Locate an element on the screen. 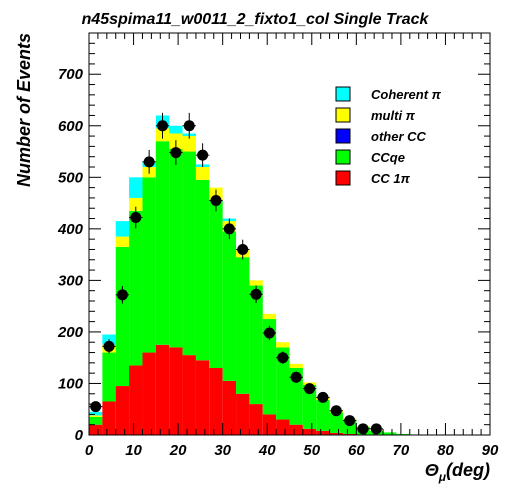  y-tick-label: 0 is located at coordinates (79, 435).